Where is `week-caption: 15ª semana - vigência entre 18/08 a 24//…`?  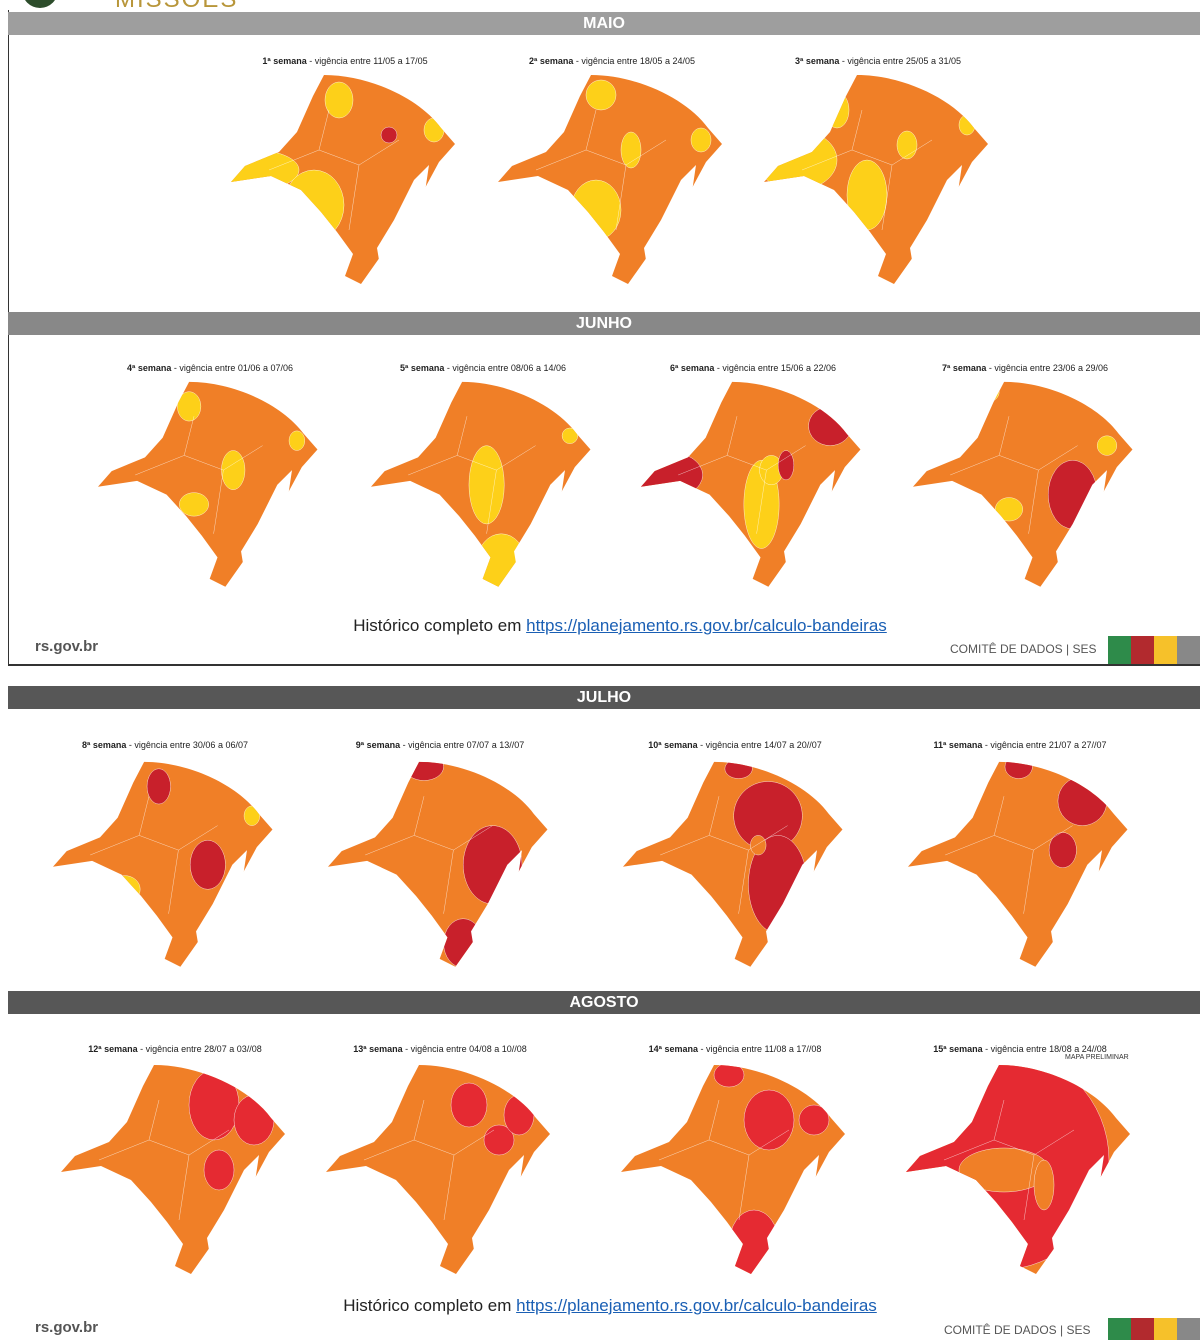 week-caption: 15ª semana - vigência entre 18/08 a 24//… is located at coordinates (1019, 1049).